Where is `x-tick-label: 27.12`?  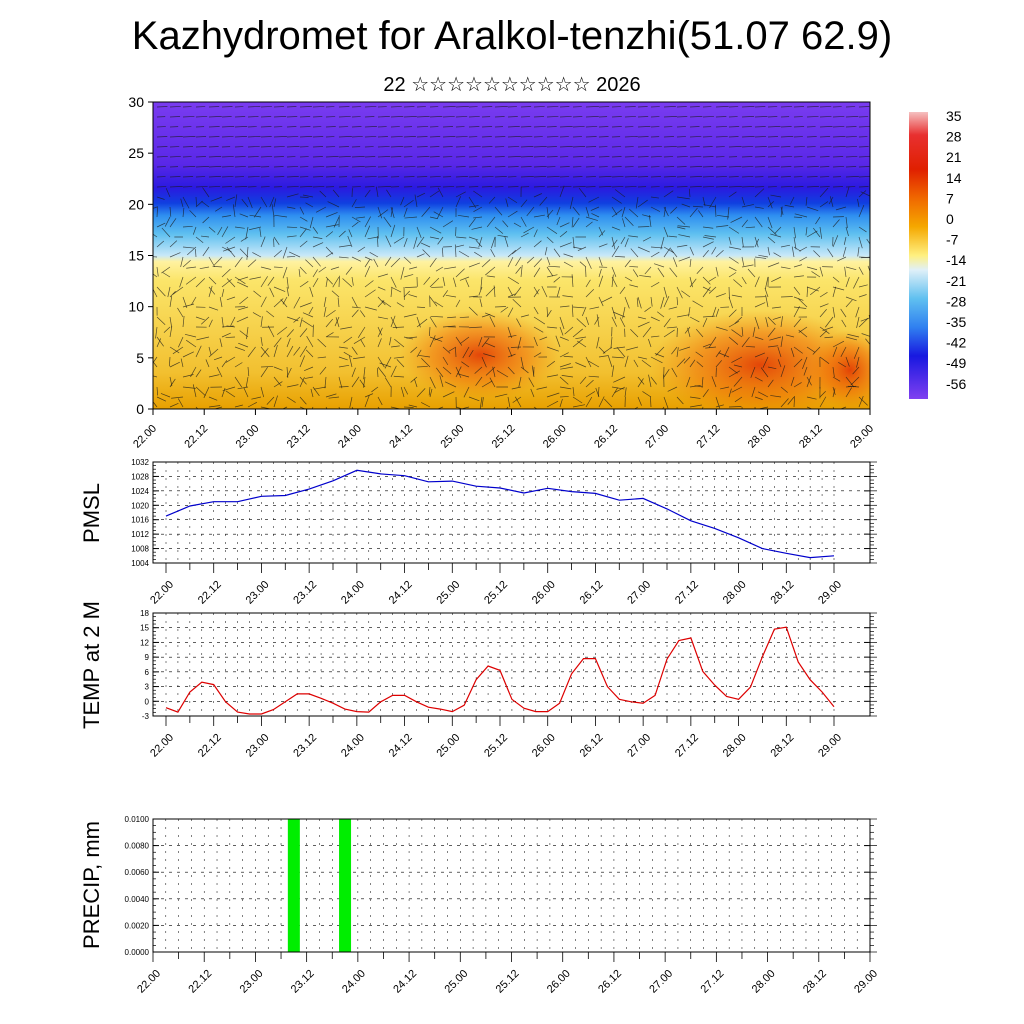 x-tick-label: 27.12 is located at coordinates (687, 746).